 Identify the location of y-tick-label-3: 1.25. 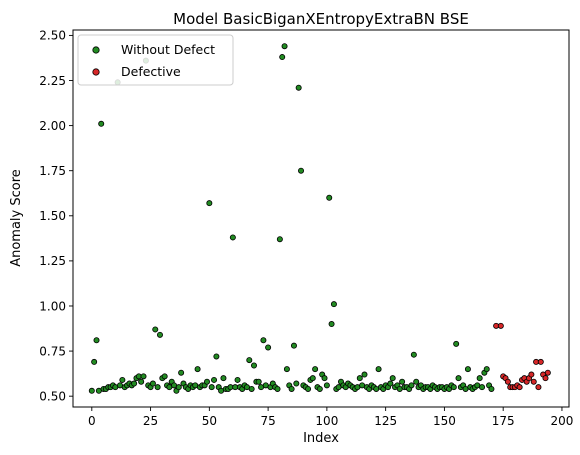
(52, 261).